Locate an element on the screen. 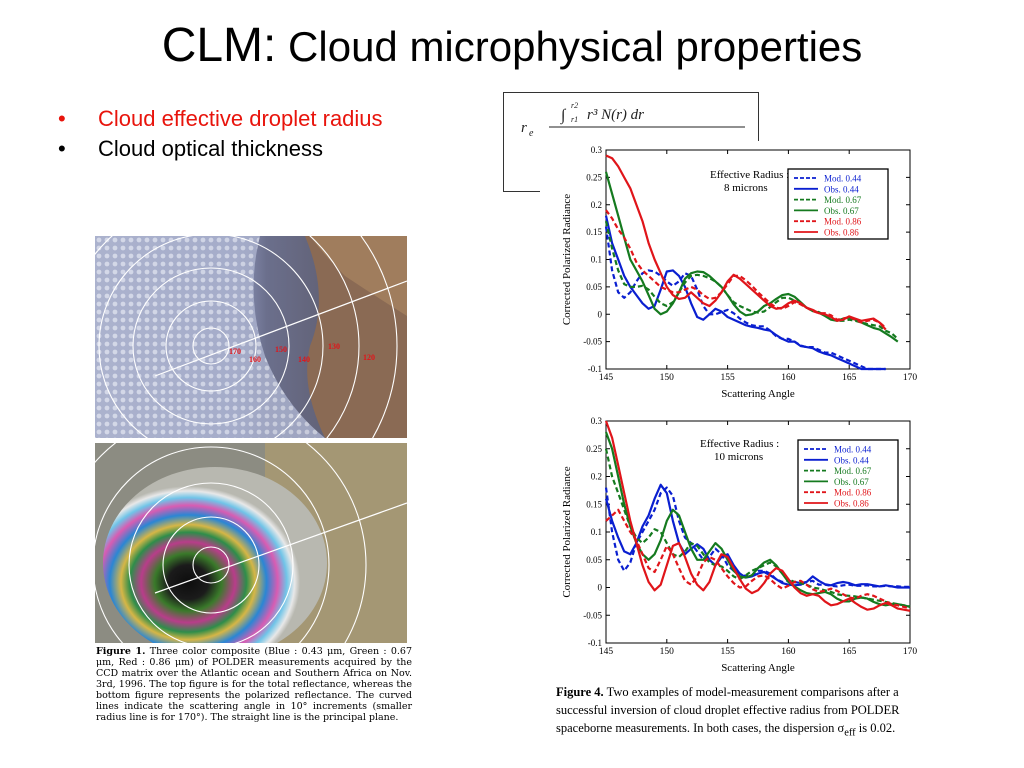 This screenshot has width=1024, height=768. glory-rainbow-pattern is located at coordinates (215, 555).